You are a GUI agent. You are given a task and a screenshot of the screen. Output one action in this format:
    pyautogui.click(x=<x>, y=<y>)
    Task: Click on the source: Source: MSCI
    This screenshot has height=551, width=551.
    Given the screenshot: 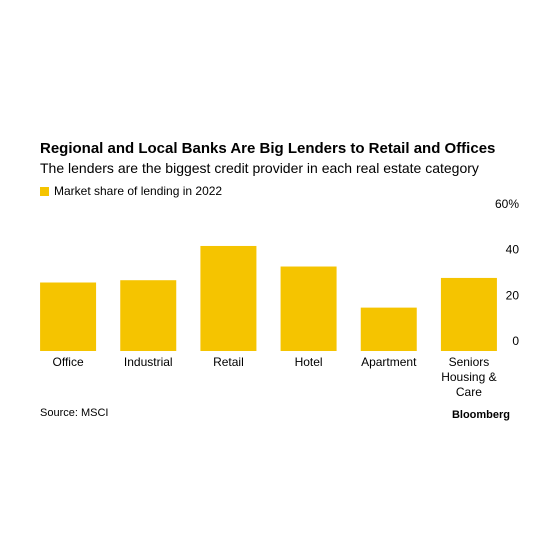 What is the action you would take?
    pyautogui.click(x=74, y=413)
    